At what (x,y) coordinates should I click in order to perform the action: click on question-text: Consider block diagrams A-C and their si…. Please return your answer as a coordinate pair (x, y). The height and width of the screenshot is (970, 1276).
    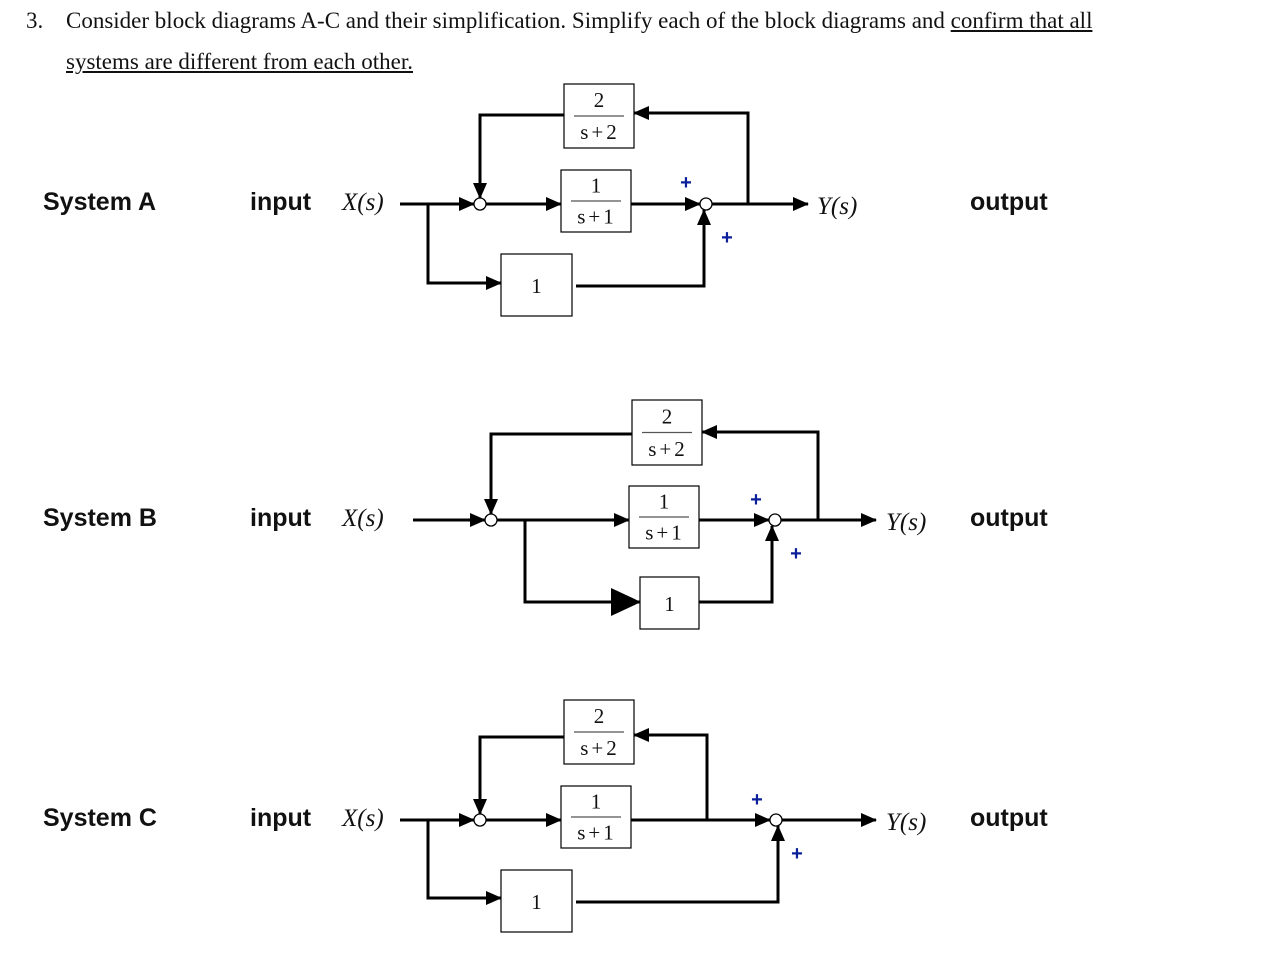
    Looking at the image, I should click on (579, 21).